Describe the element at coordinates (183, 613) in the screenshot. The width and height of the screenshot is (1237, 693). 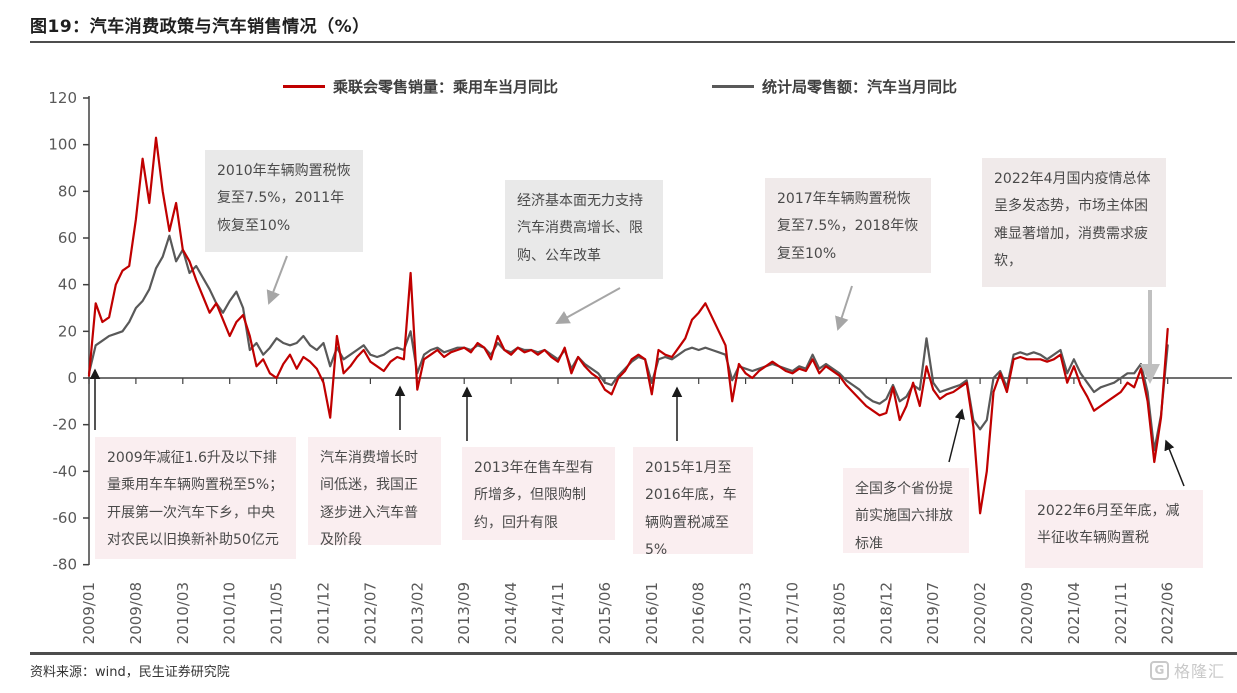
I see `svg-text: 2010/03` at that location.